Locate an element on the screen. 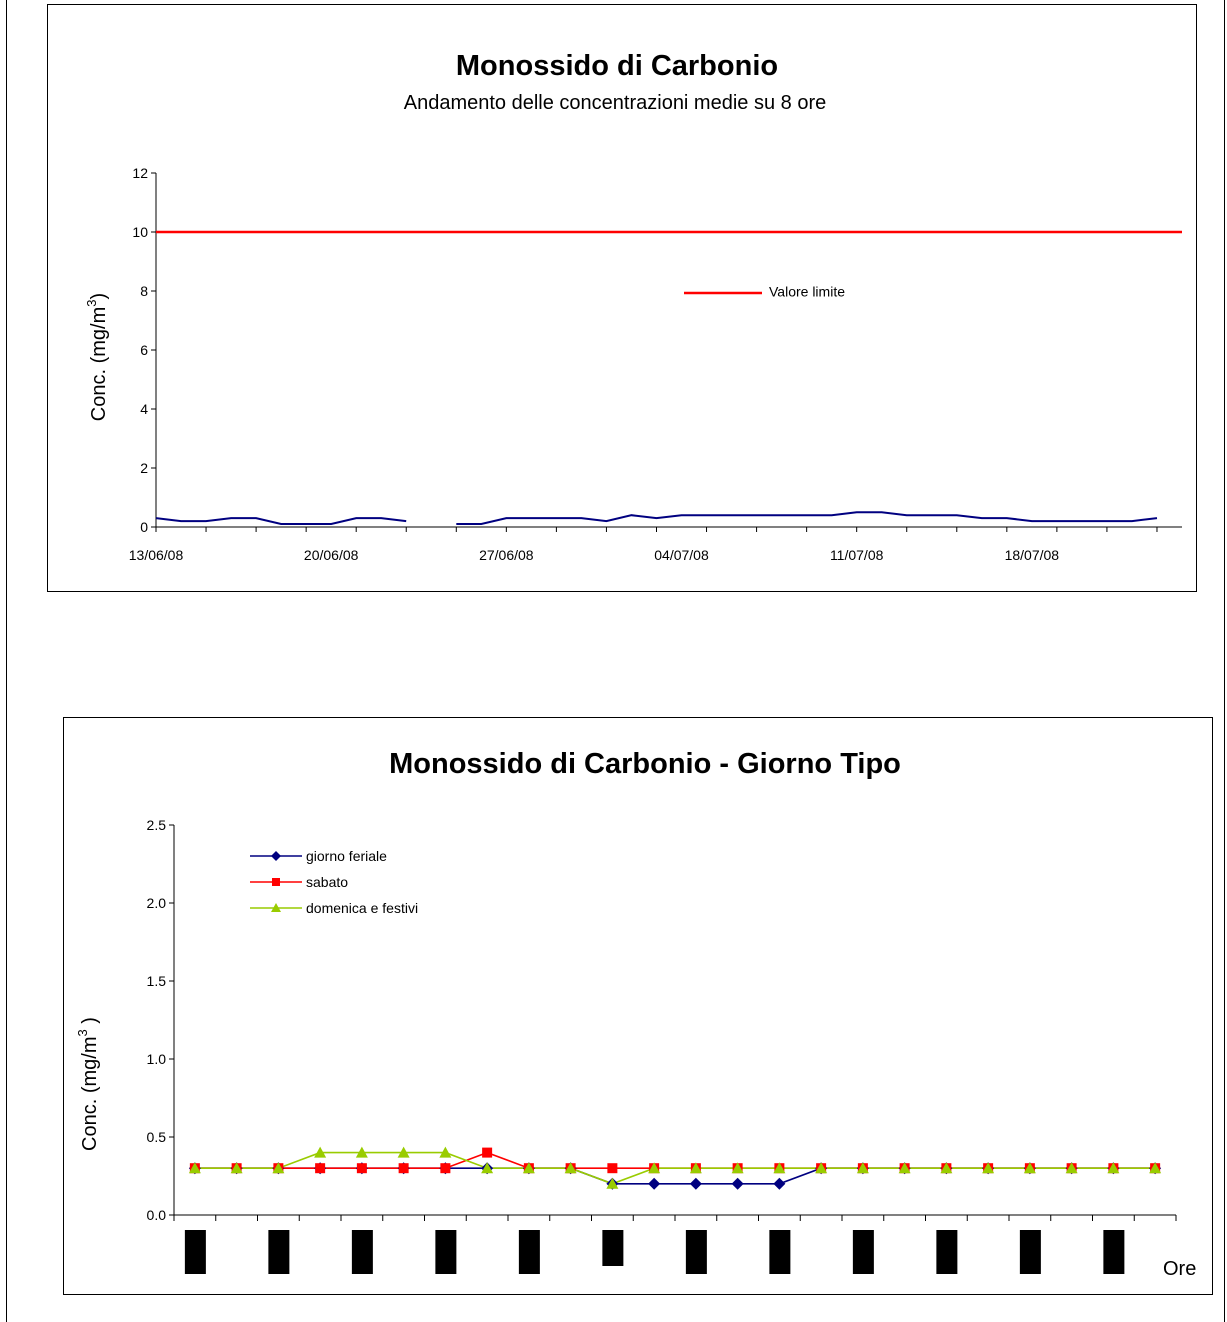 The width and height of the screenshot is (1227, 1322). chart1-y-tick-label: 6 is located at coordinates (144, 350).